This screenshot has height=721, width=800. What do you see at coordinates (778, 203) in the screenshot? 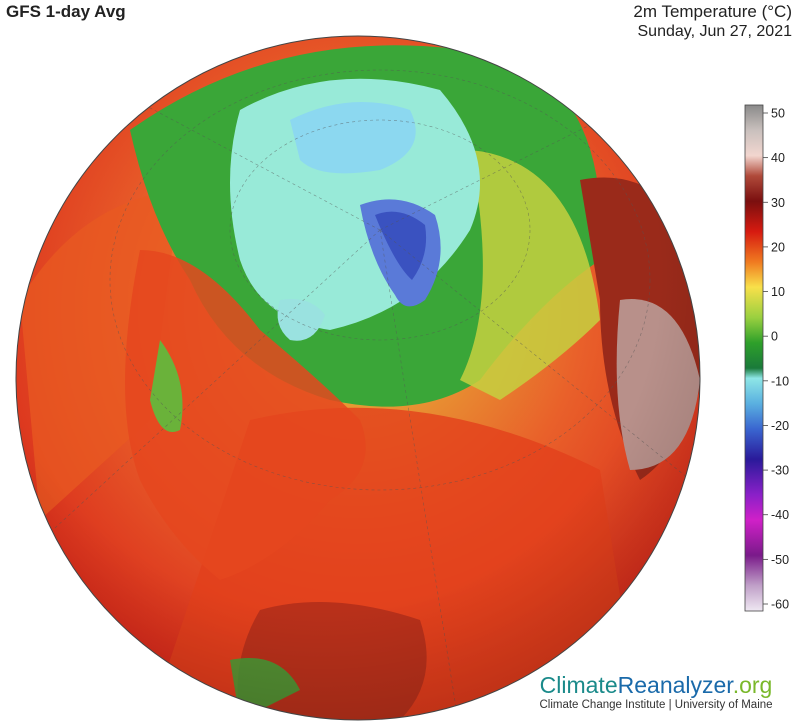
I see `legend-tick-label: 30` at bounding box center [778, 203].